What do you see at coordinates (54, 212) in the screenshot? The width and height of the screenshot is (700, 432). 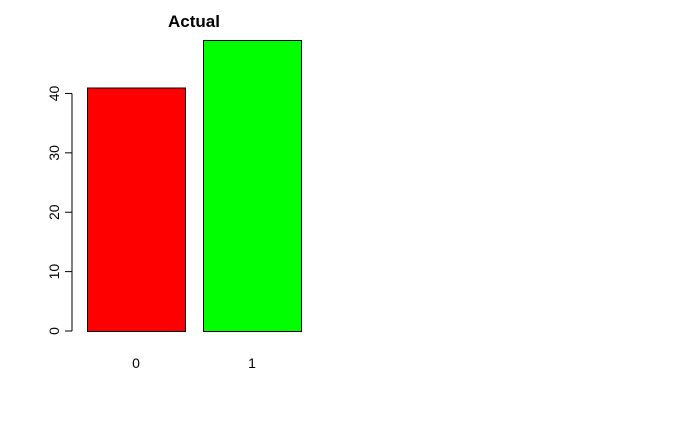 I see `y-tick-label: 20` at bounding box center [54, 212].